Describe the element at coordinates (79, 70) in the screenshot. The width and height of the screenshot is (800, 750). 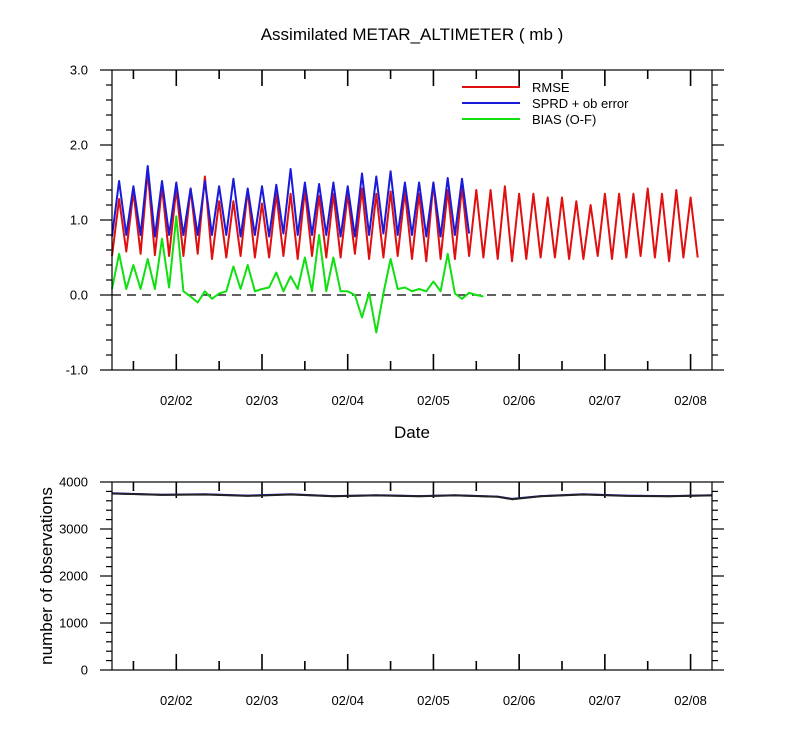
I see `y-tick-label: 3.0` at that location.